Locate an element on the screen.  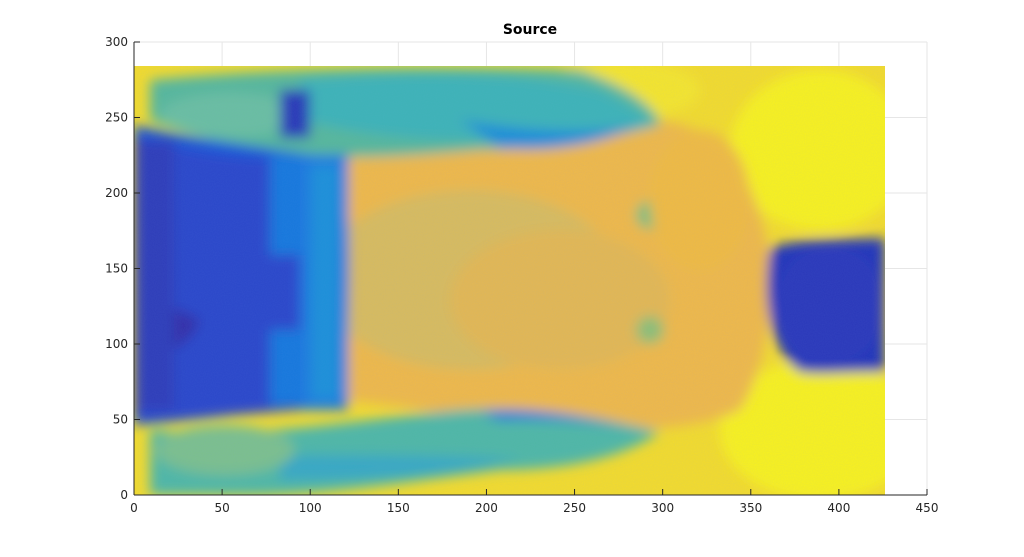
x-tick-label: 250 is located at coordinates (574, 508).